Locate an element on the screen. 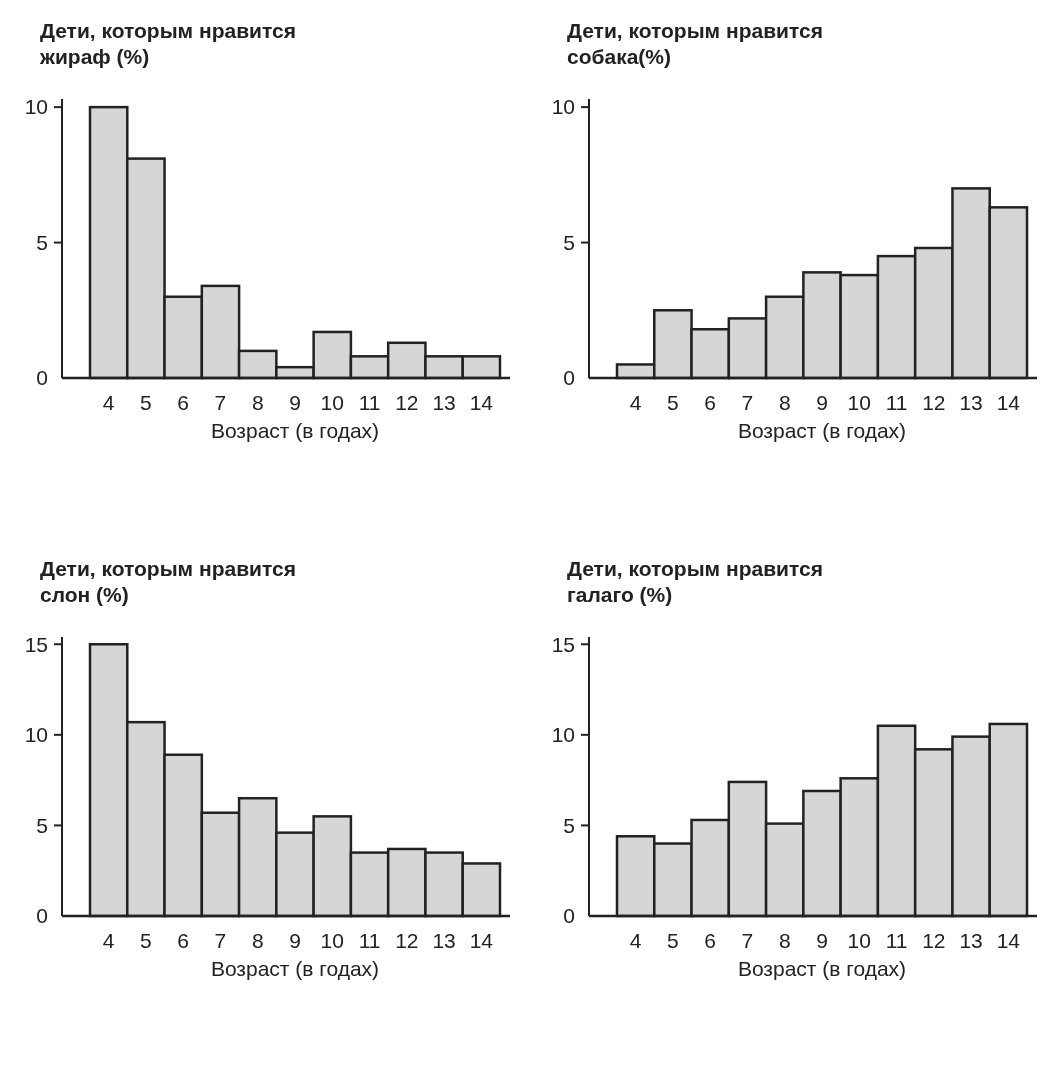  chart-title: Дети, которым нравится собака(%) is located at coordinates (695, 43).